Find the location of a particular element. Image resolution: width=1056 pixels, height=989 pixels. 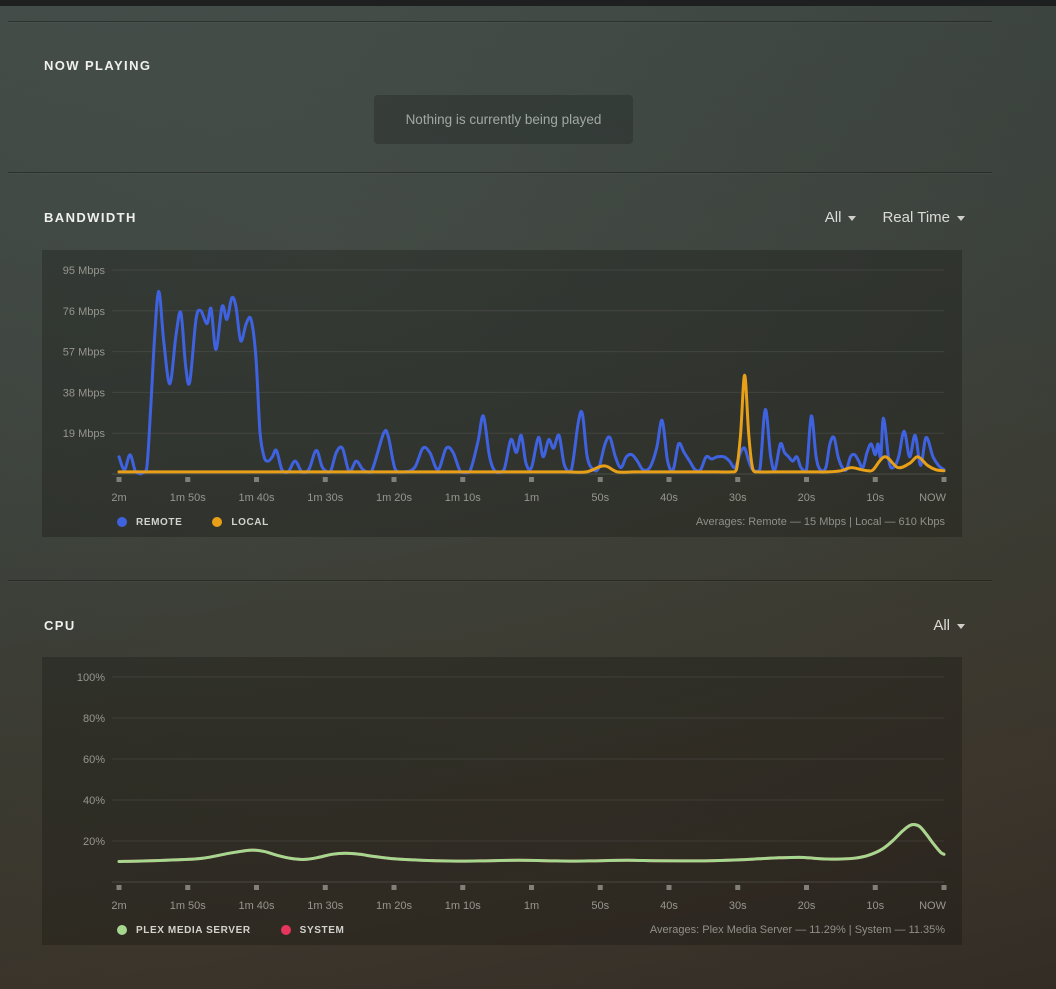

now-playing-title: NOW PLAYING is located at coordinates (98, 65).